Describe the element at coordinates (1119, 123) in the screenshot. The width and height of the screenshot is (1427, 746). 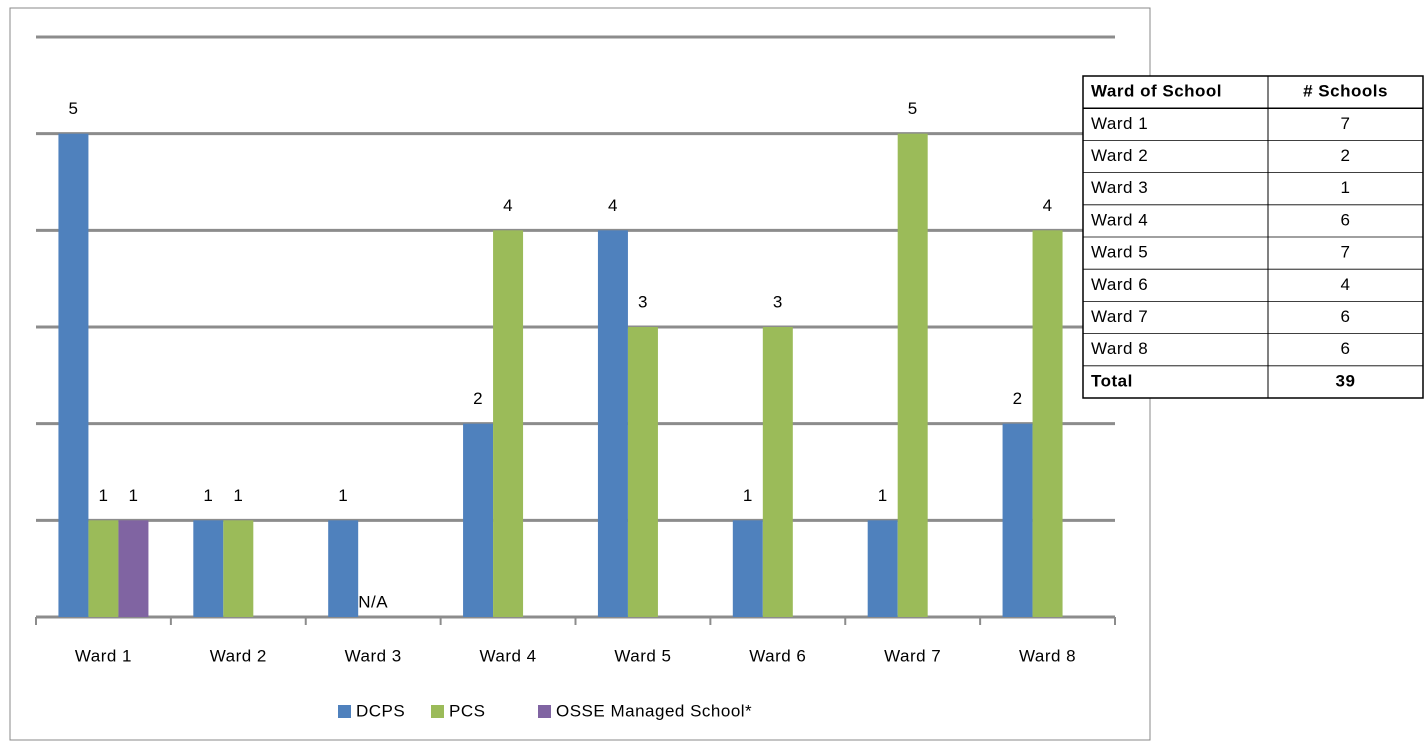
I see `table-cell: Ward 1` at that location.